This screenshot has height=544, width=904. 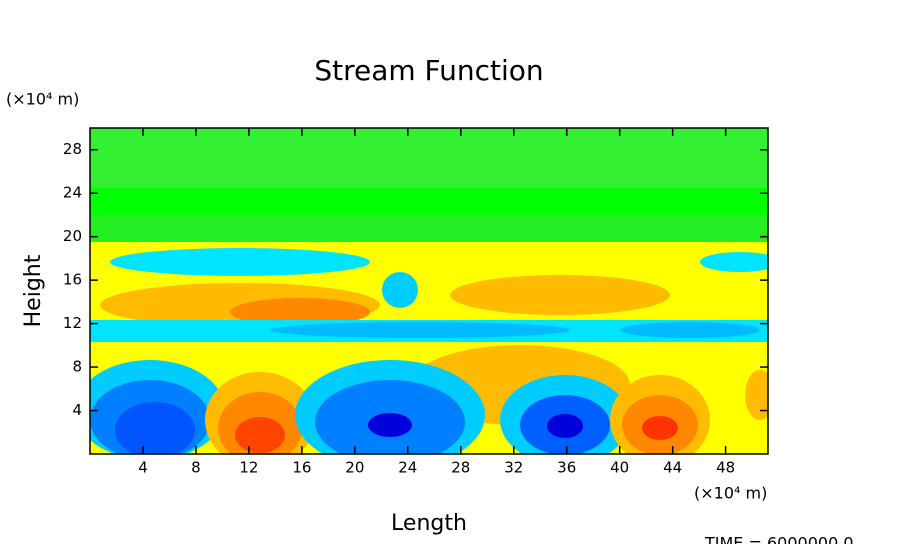 I want to click on y-tick-label: 24, so click(x=72, y=193).